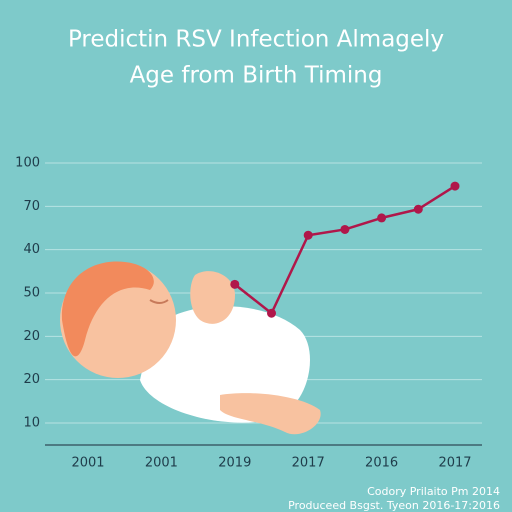 The width and height of the screenshot is (512, 512). What do you see at coordinates (270, 414) in the screenshot?
I see `leg` at bounding box center [270, 414].